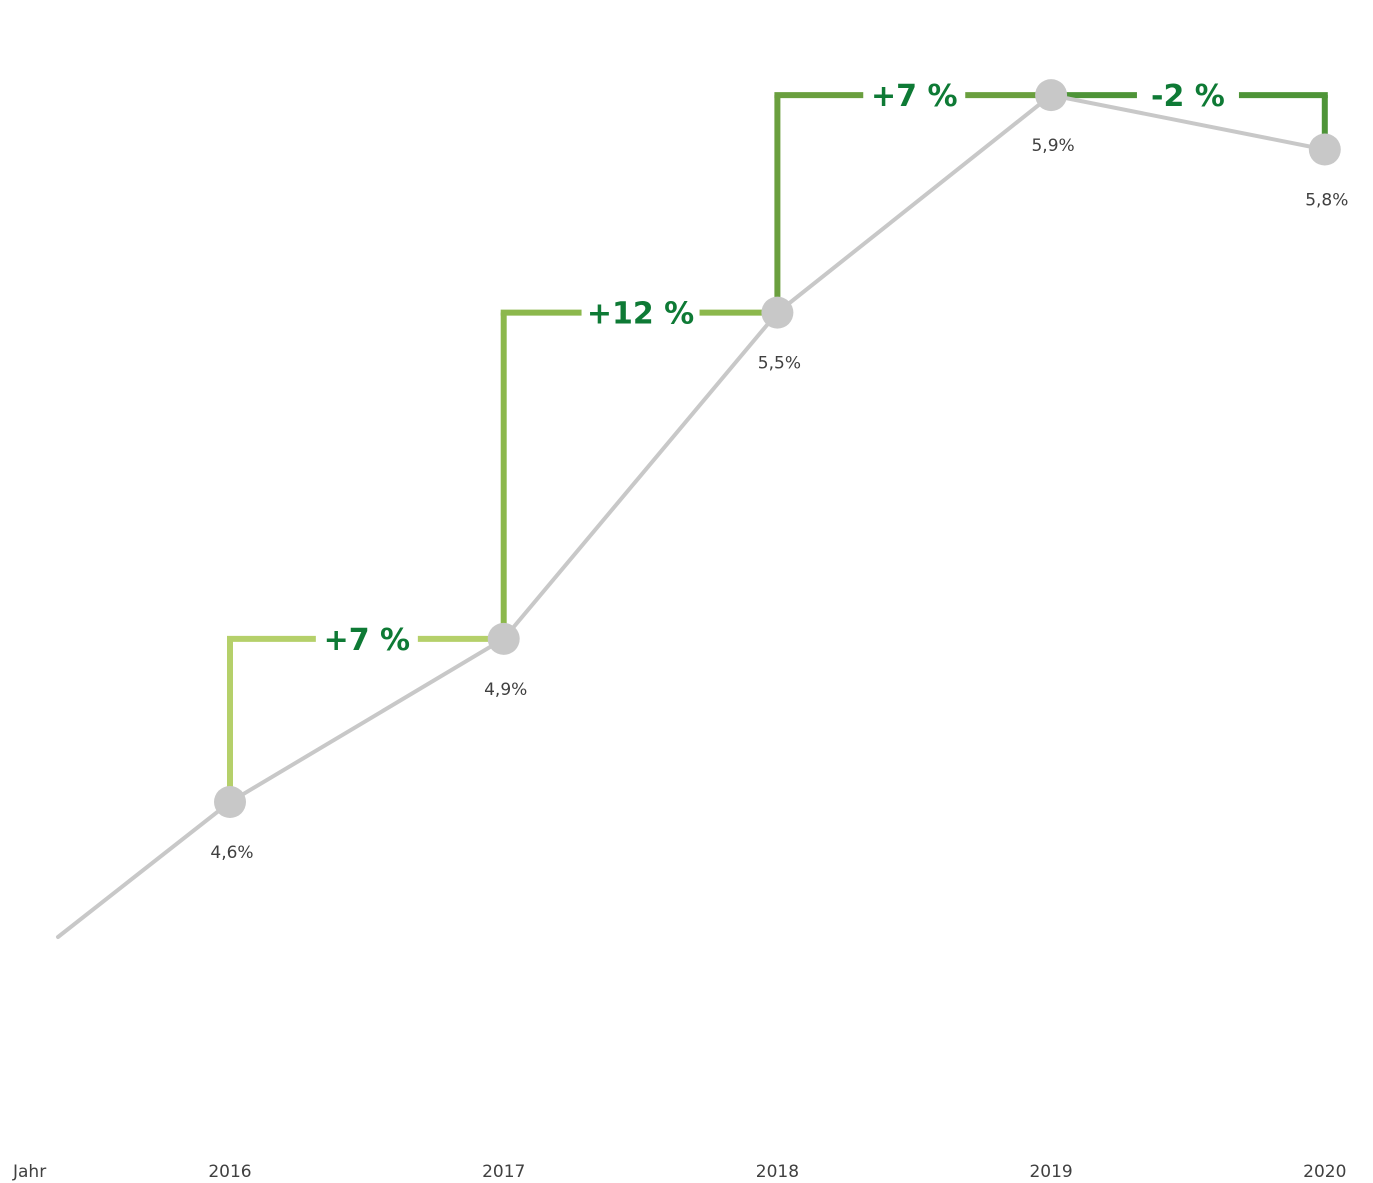 Image resolution: width=1373 pixels, height=1183 pixels. Describe the element at coordinates (505, 690) in the screenshot. I see `data-label: 4,9%` at that location.